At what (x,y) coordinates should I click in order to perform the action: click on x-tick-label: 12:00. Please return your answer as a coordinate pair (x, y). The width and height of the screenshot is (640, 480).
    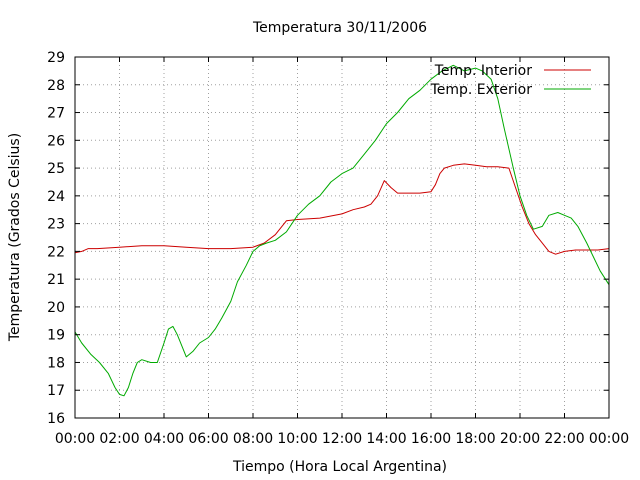
    Looking at the image, I should click on (342, 439).